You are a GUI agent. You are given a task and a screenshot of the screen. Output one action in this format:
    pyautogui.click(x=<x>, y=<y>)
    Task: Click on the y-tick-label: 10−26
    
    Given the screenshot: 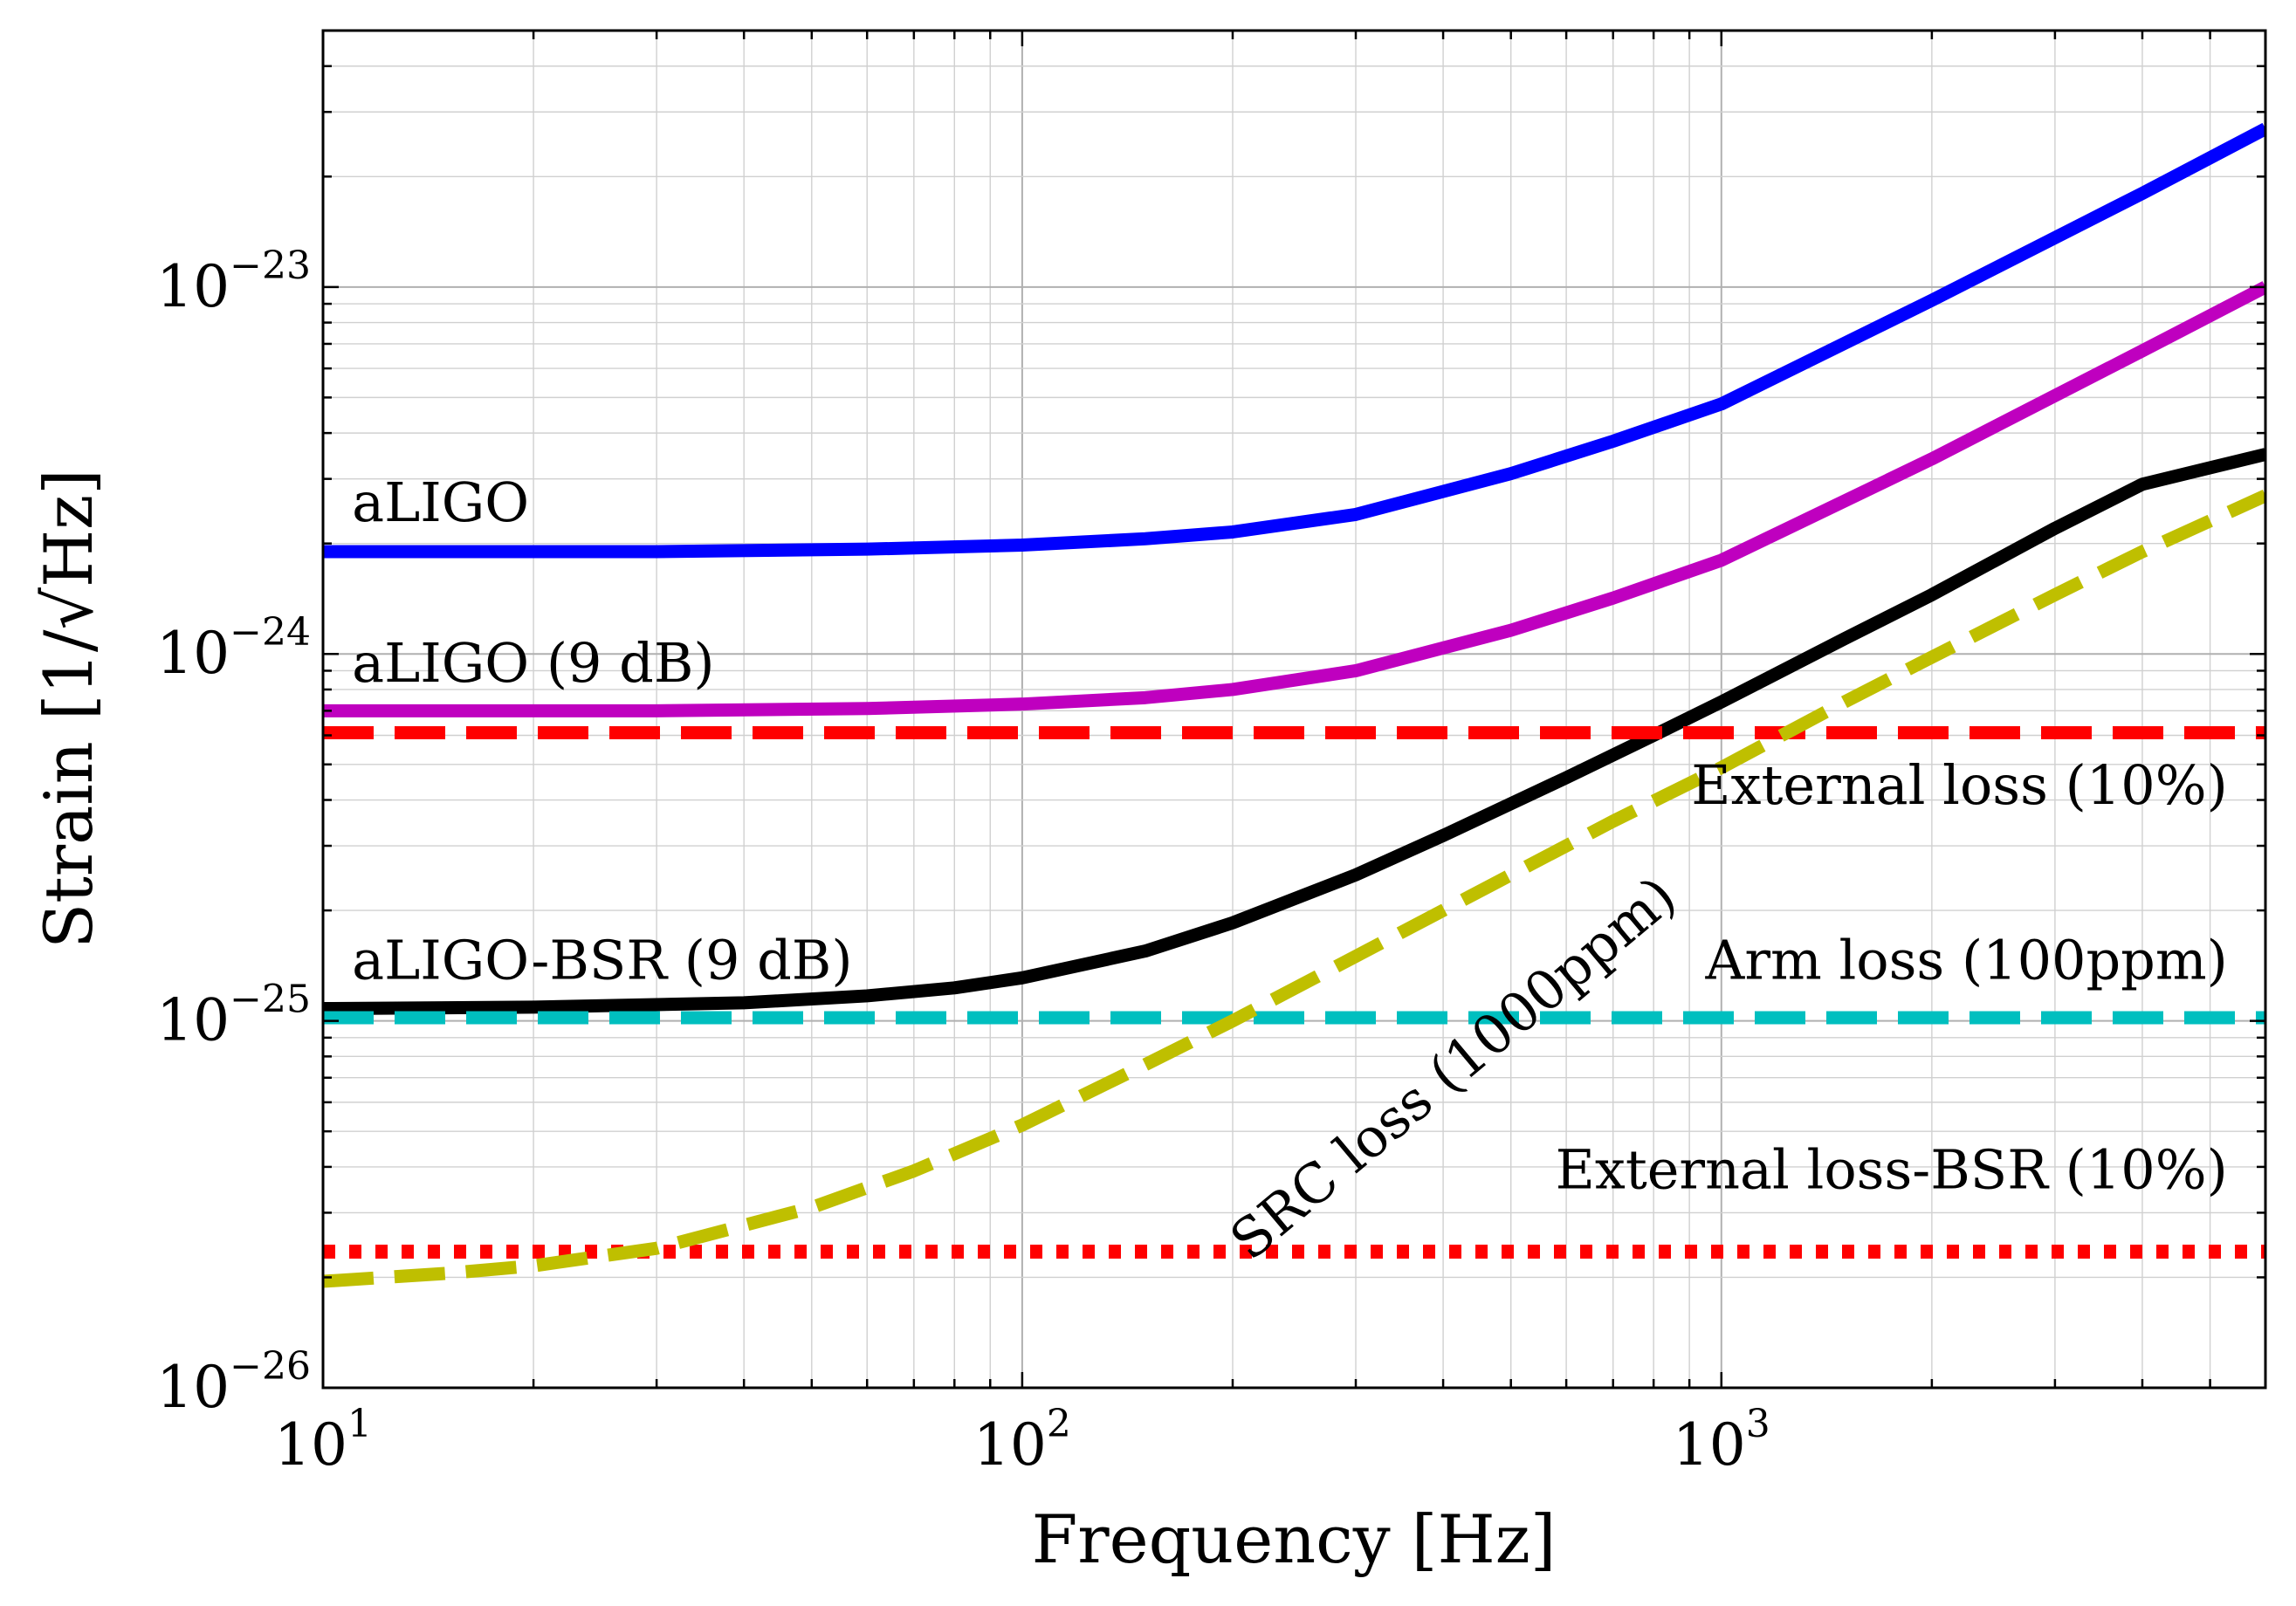 What is the action you would take?
    pyautogui.click(x=234, y=1382)
    